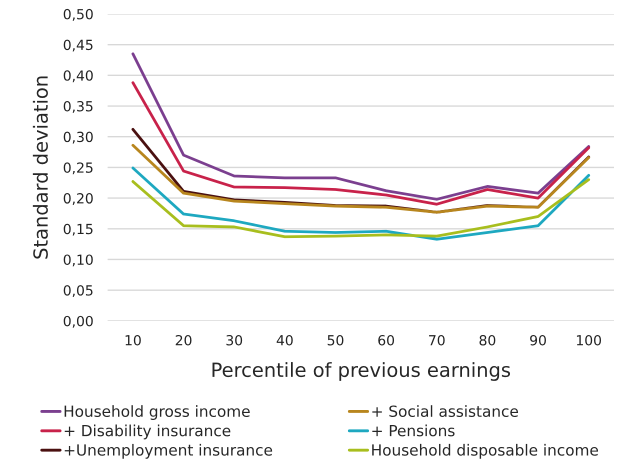 The image size is (633, 465). I want to click on y-tick-label: 0,30, so click(78, 138).